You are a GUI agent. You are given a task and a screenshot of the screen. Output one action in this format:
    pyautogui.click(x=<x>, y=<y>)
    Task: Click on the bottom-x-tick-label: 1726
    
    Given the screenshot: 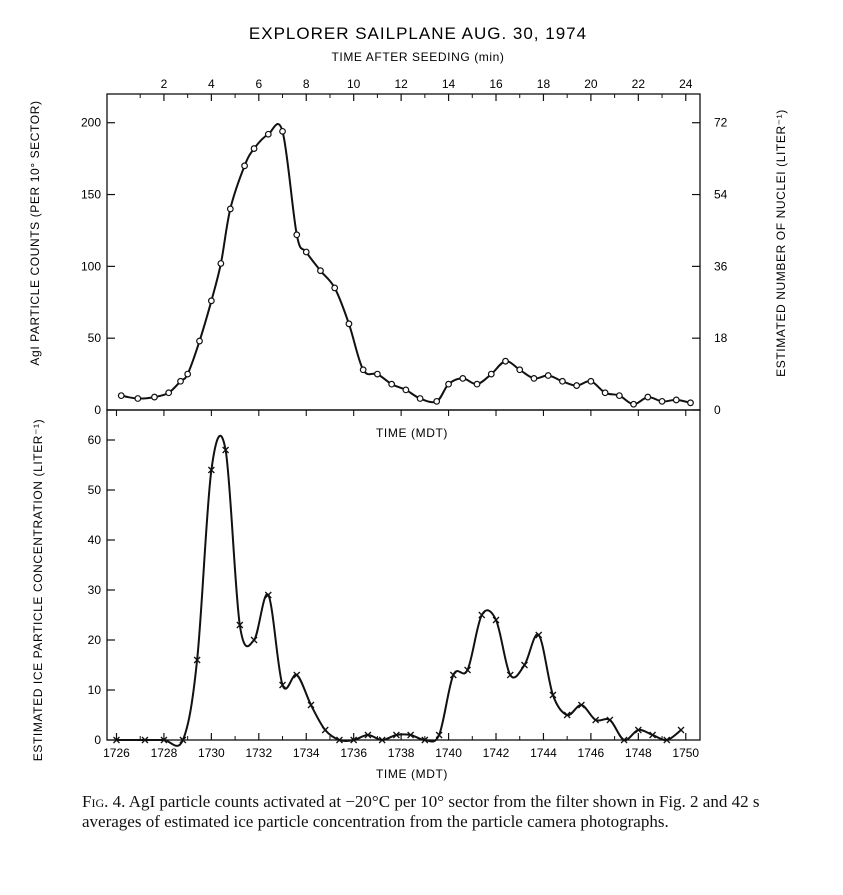 What is the action you would take?
    pyautogui.click(x=116, y=753)
    